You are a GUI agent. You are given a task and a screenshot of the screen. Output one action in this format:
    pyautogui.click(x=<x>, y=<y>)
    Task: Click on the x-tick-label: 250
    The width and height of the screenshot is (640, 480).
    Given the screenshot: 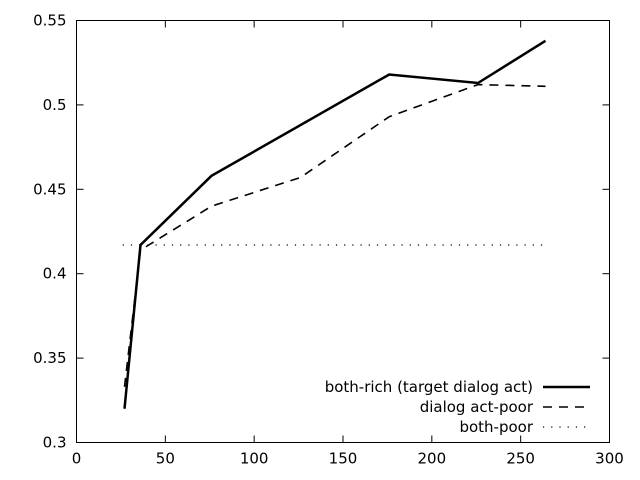 What is the action you would take?
    pyautogui.click(x=520, y=459)
    